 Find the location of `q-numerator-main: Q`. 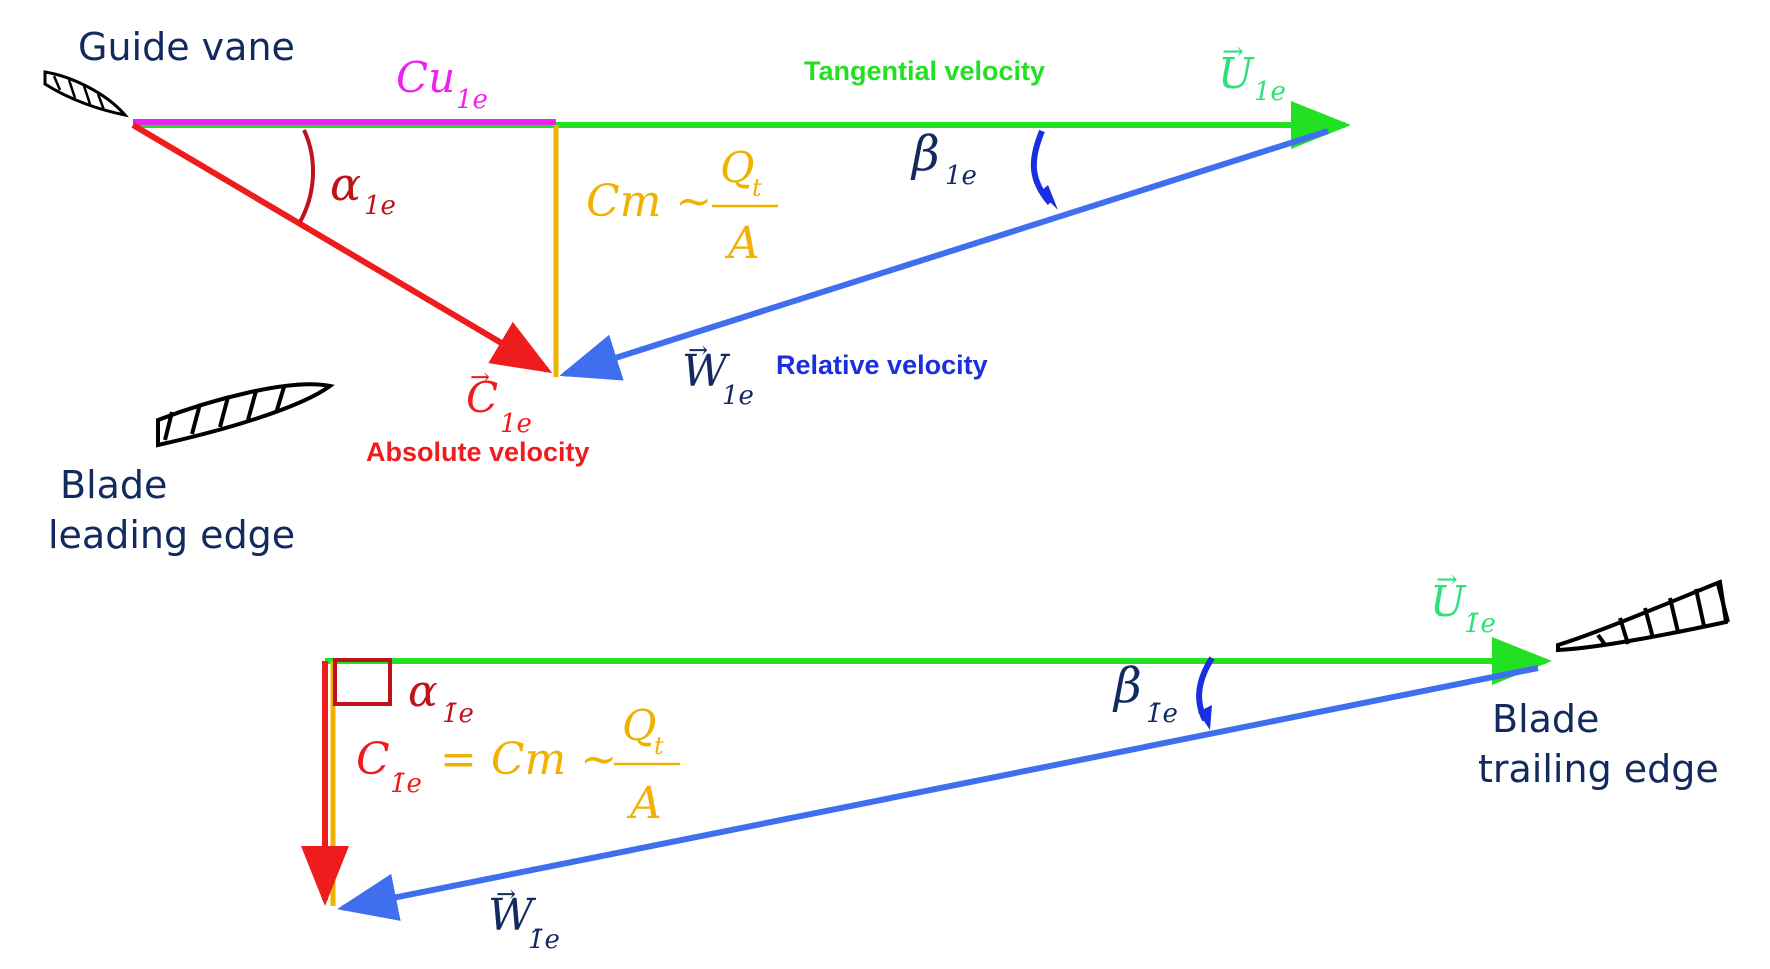

q-numerator-main: Q is located at coordinates (737, 167).